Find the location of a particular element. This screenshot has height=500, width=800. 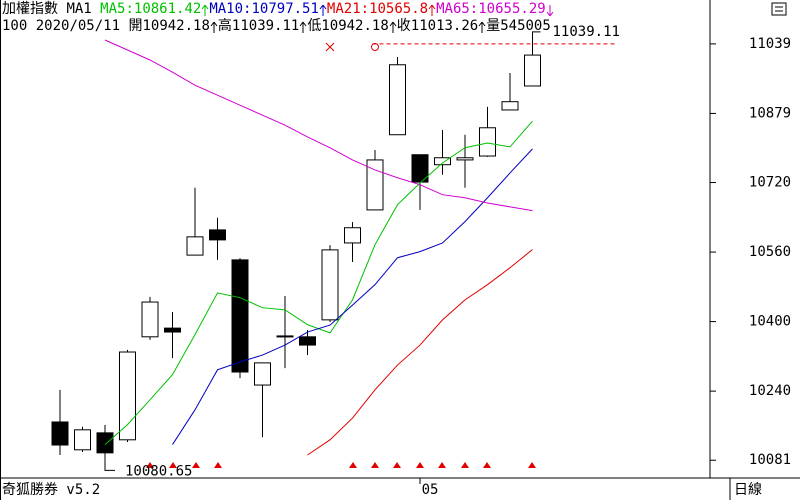

legend-name: MA10: is located at coordinates (230, 9).